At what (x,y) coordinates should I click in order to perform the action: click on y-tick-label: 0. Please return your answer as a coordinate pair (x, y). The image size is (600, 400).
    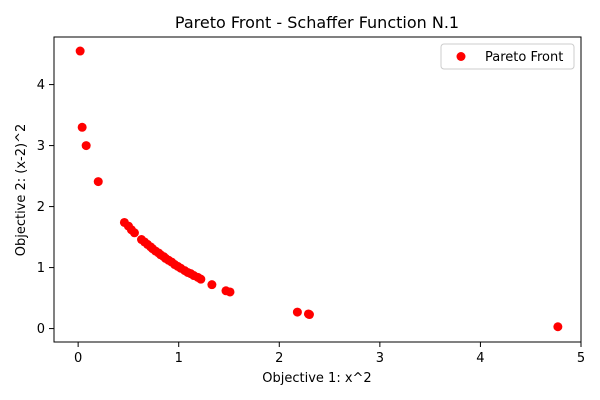
    Looking at the image, I should click on (41, 329).